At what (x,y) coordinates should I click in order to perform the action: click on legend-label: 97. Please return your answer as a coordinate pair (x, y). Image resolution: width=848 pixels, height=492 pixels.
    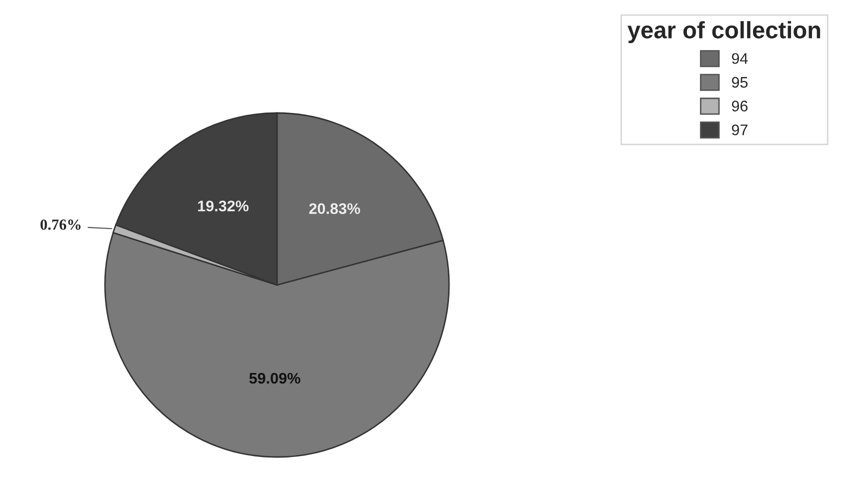
    Looking at the image, I should click on (740, 130).